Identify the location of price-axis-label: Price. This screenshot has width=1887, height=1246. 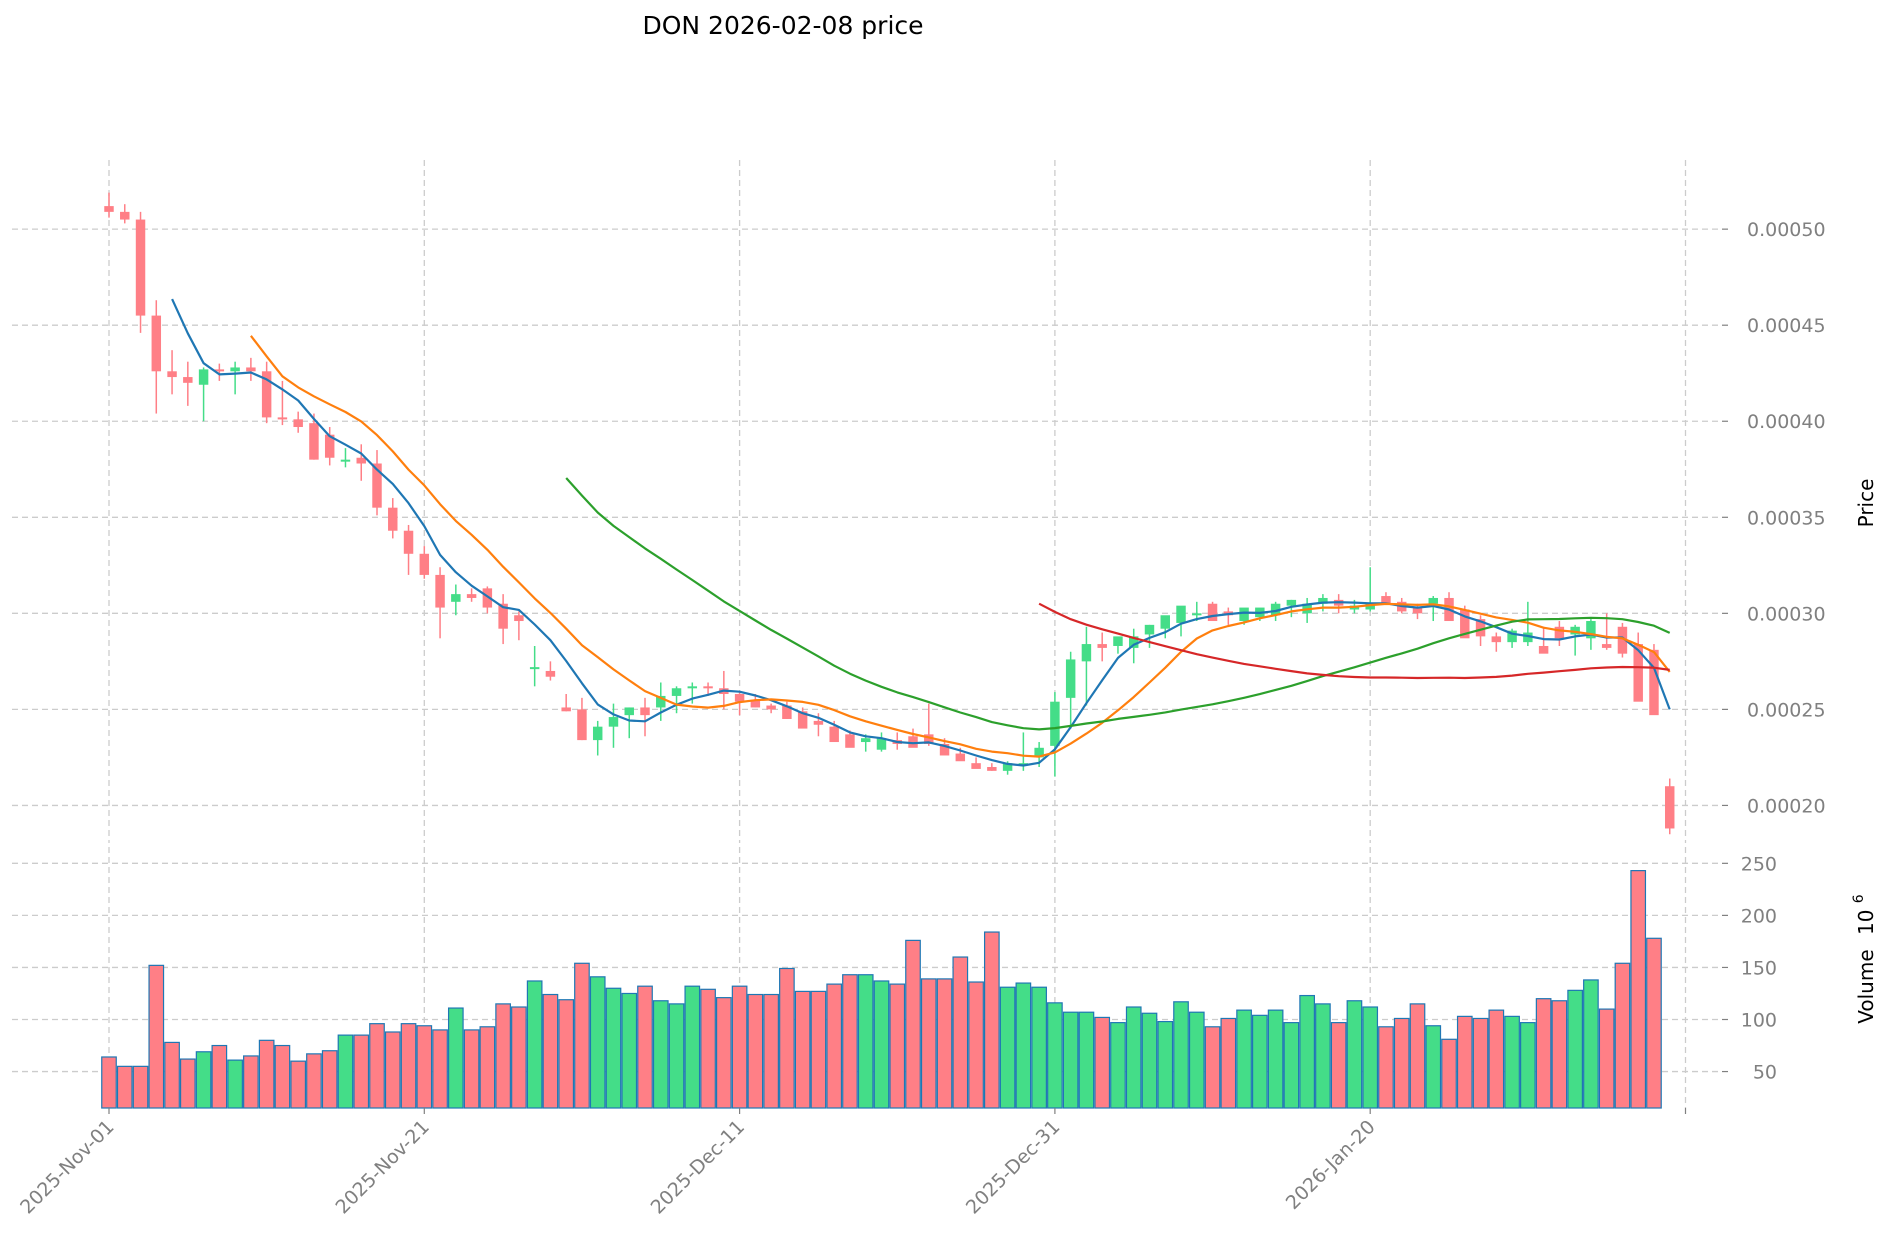
(1866, 503).